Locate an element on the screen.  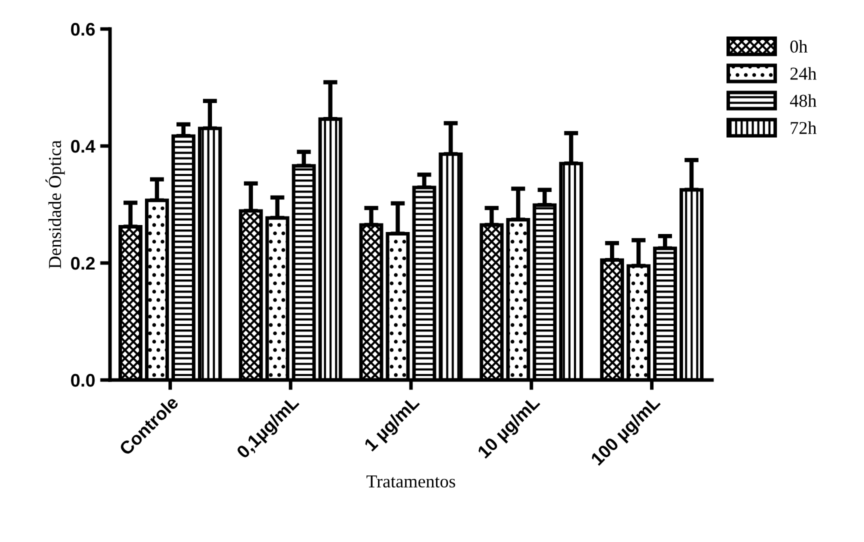
y-tick-label: 0.4 is located at coordinates (83, 146).